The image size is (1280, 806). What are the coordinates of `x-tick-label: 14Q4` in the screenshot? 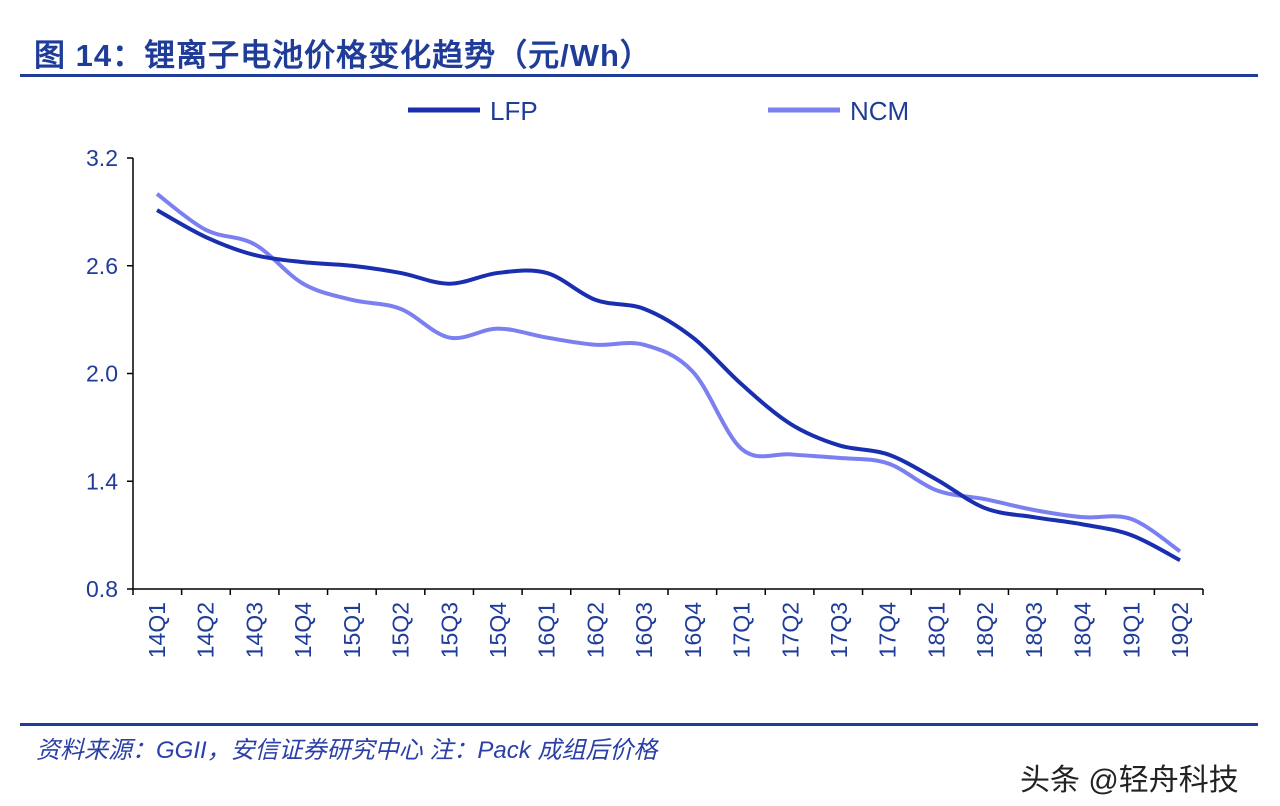 It's located at (303, 630).